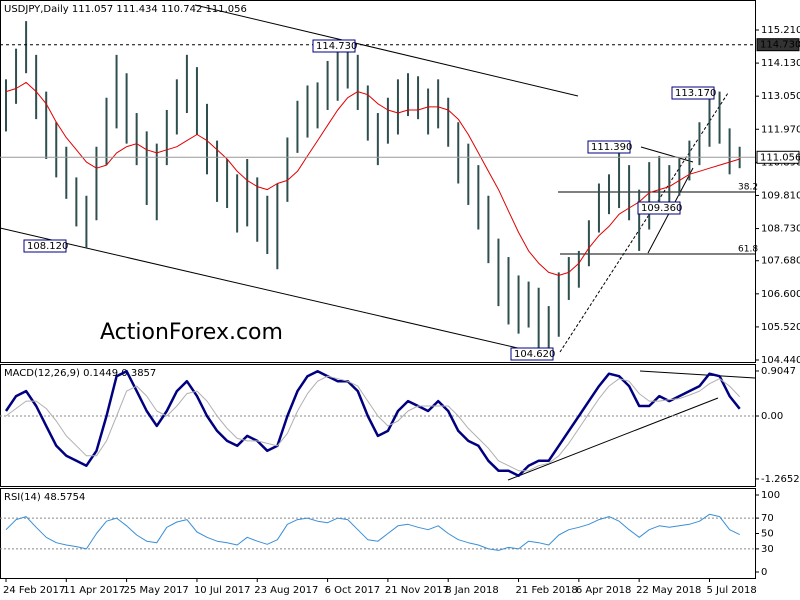 The width and height of the screenshot is (800, 600). What do you see at coordinates (748, 250) in the screenshot?
I see `fib-label: 61.8` at bounding box center [748, 250].